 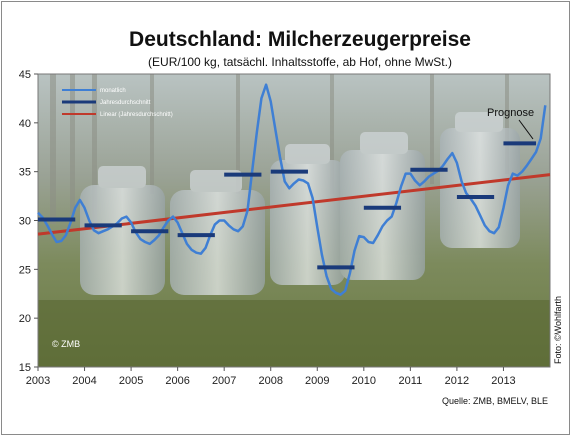 I want to click on prognose-label: Prognose, so click(x=510, y=113).